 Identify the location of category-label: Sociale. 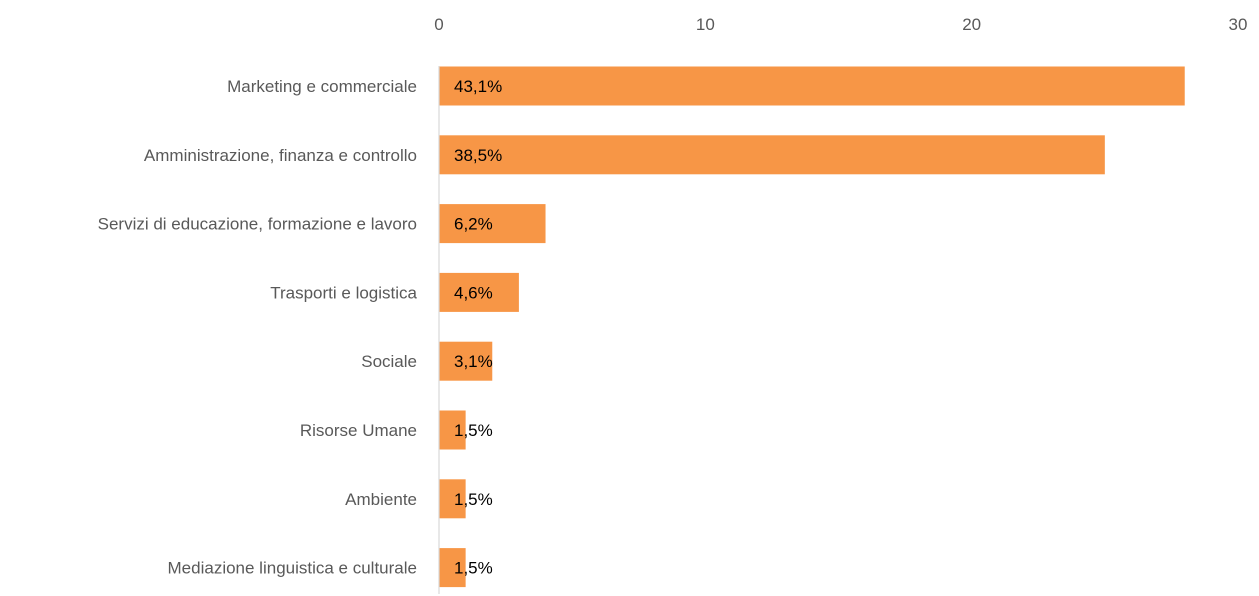
(389, 361).